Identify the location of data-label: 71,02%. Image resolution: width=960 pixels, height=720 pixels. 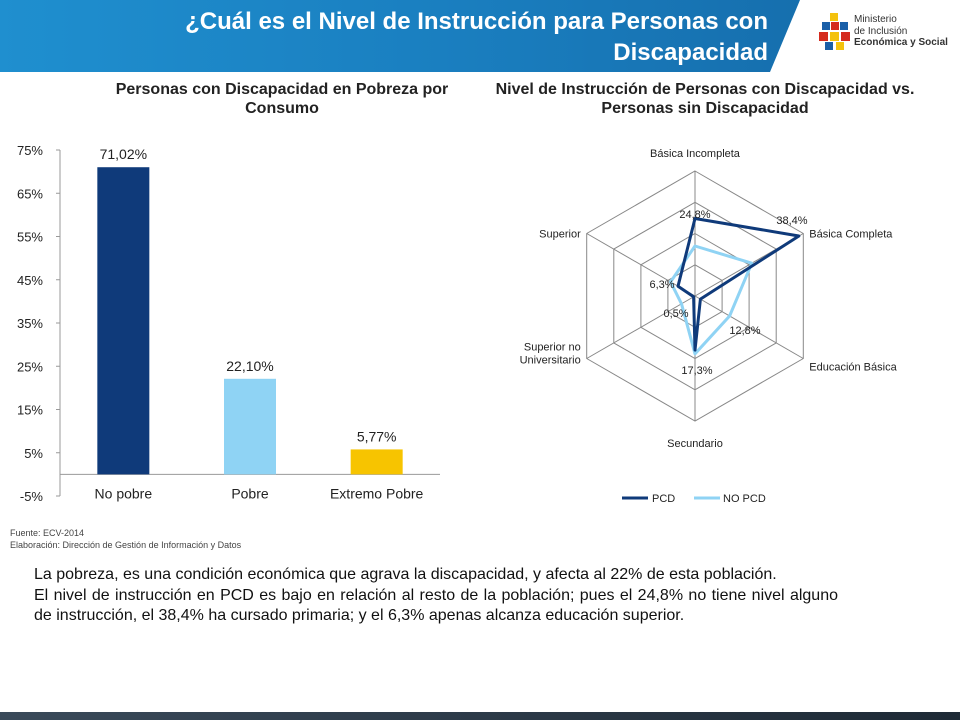
(123, 154).